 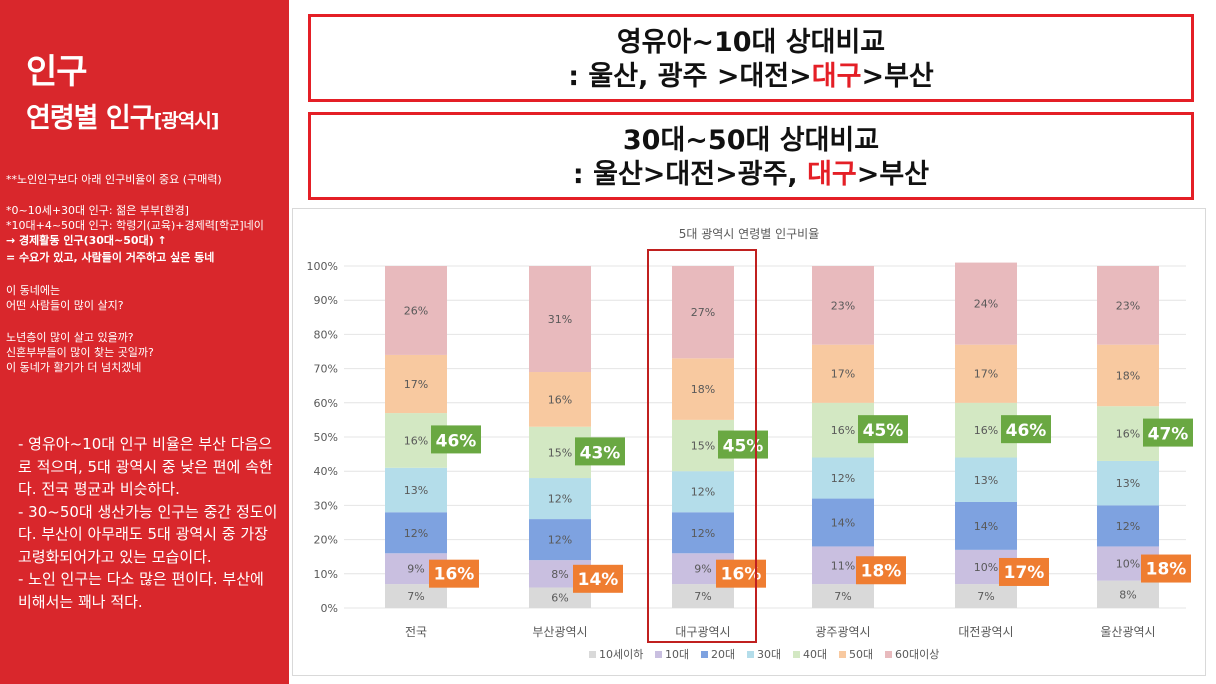 I want to click on sidebar-note-1: **노인인구보다 아래 인구비율이 중요 (구매력), so click(x=114, y=179).